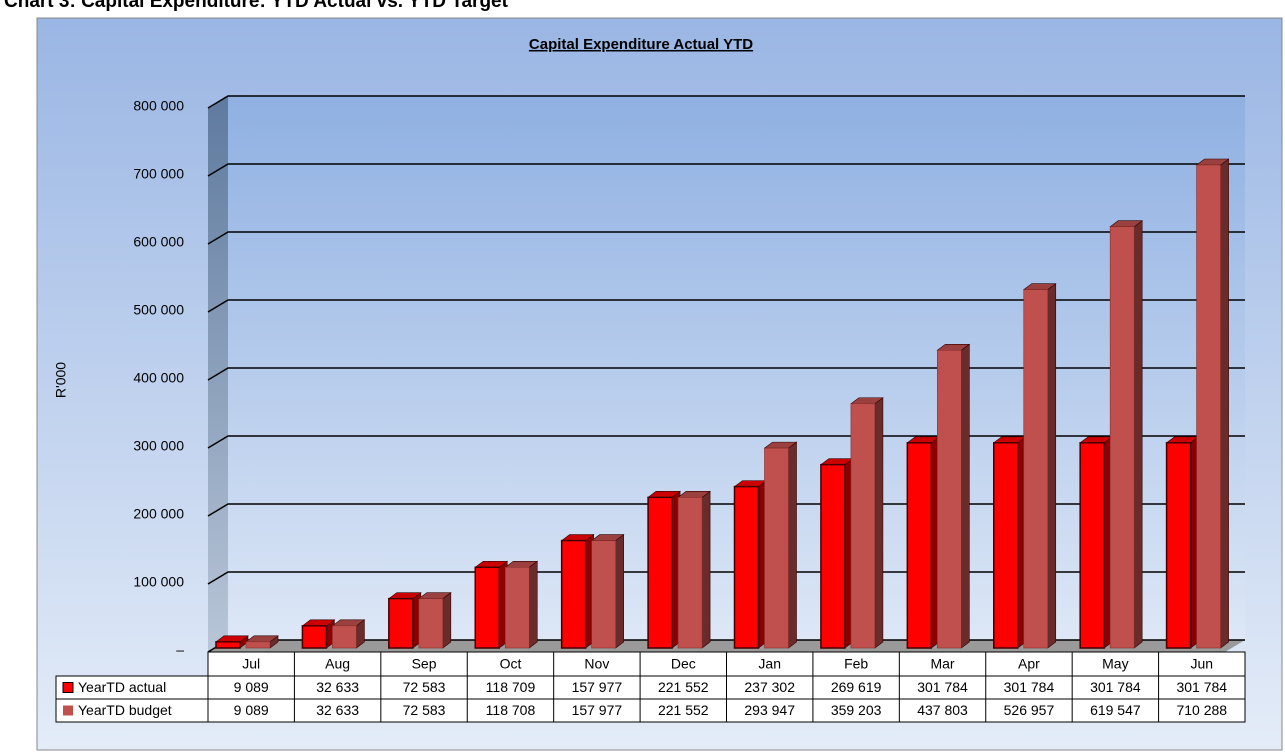 This screenshot has width=1285, height=756. Describe the element at coordinates (769, 664) in the screenshot. I see `x-tick-label: Jan` at that location.